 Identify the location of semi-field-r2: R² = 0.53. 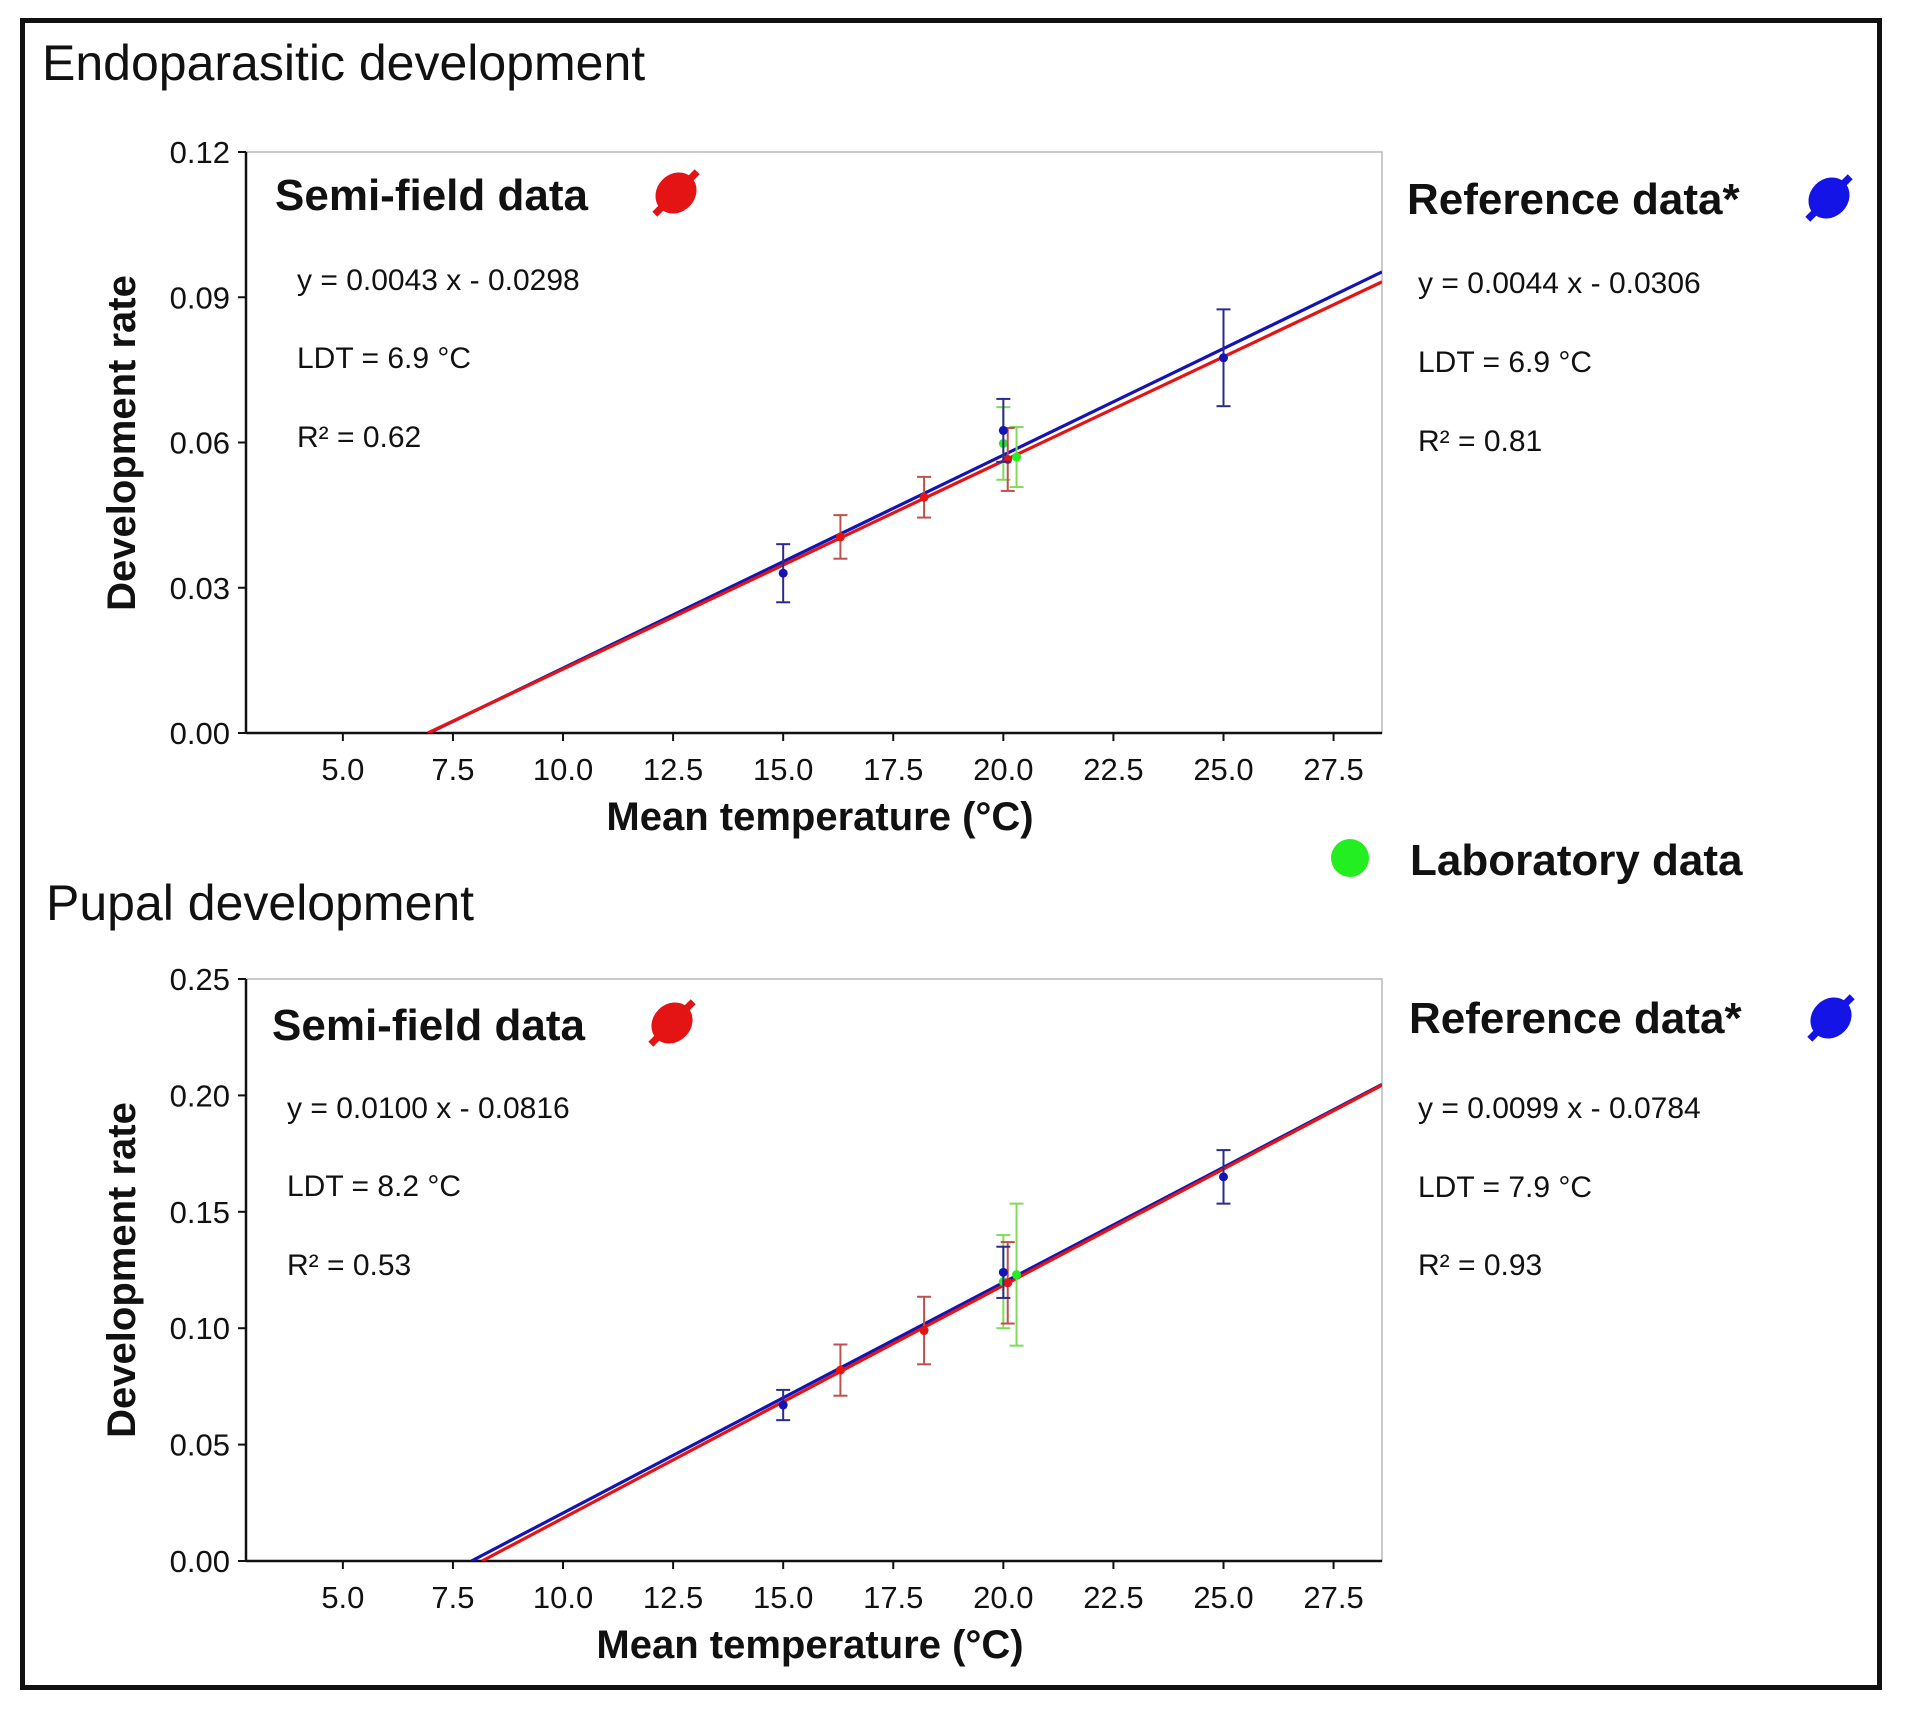
(349, 1265).